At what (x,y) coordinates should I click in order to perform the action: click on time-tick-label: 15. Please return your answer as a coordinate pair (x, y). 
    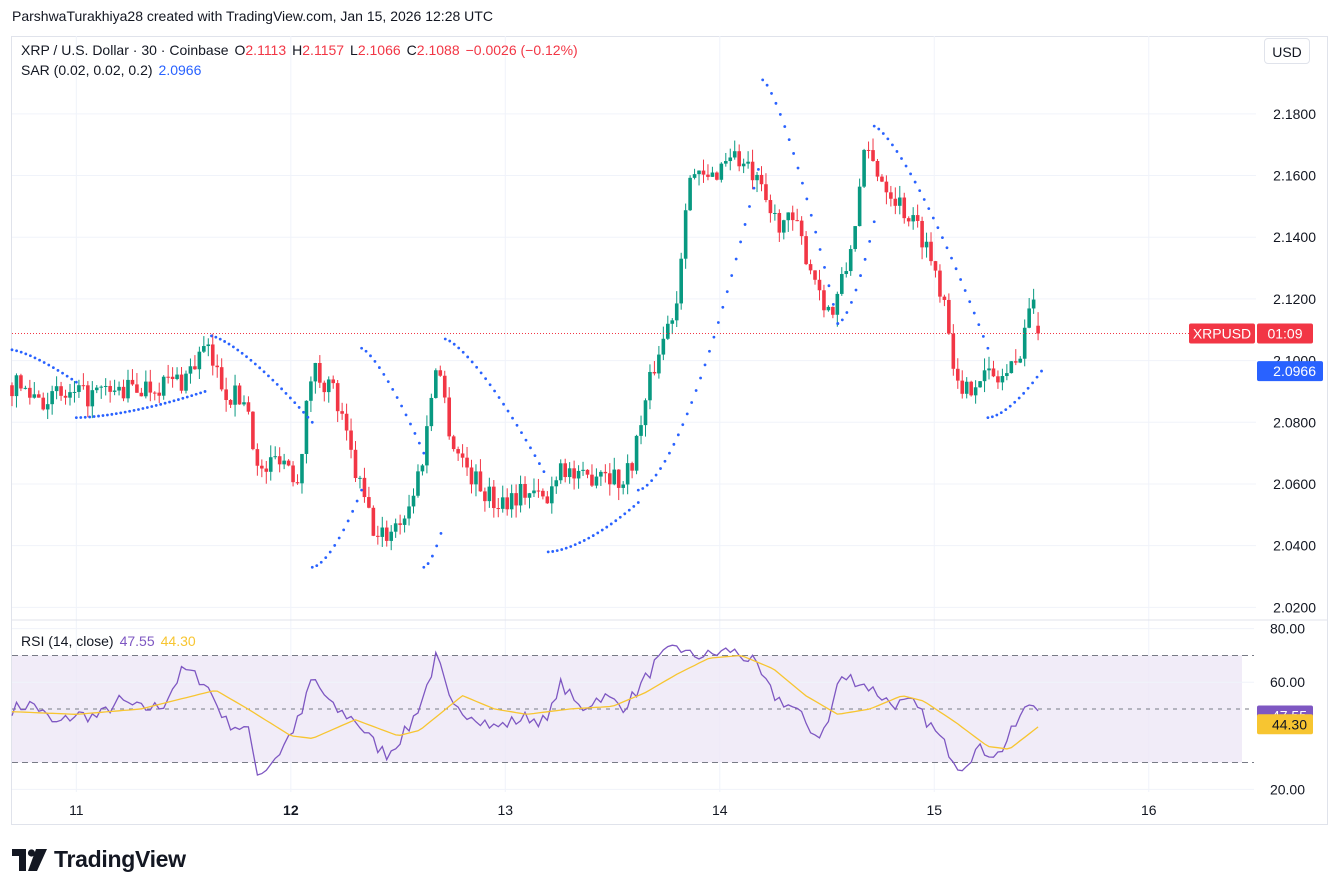
    Looking at the image, I should click on (934, 810).